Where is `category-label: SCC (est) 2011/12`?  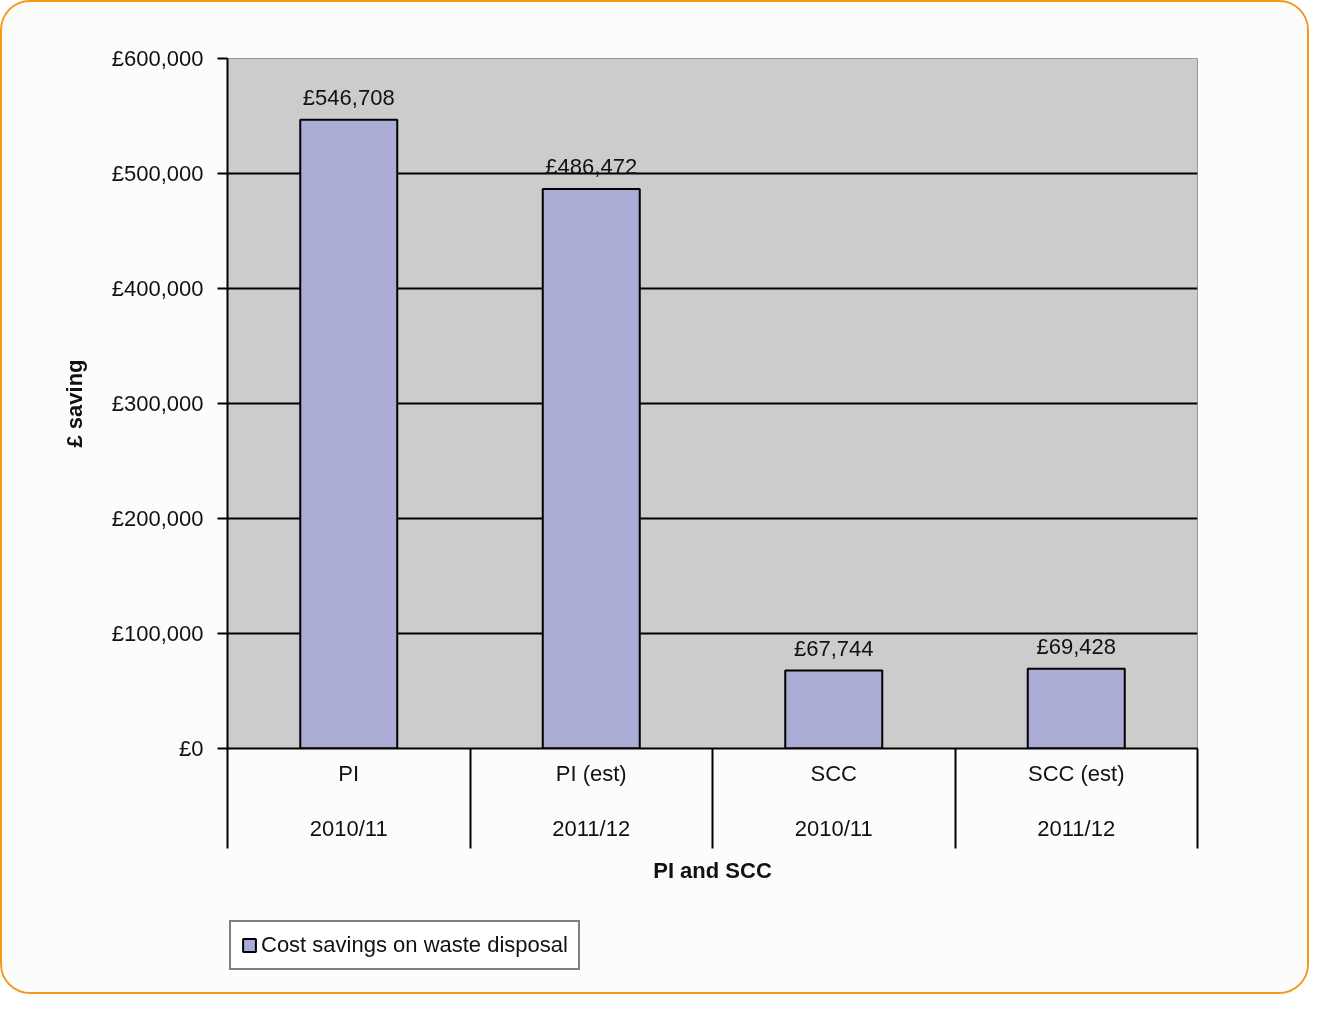 category-label: SCC (est) 2011/12 is located at coordinates (1076, 800).